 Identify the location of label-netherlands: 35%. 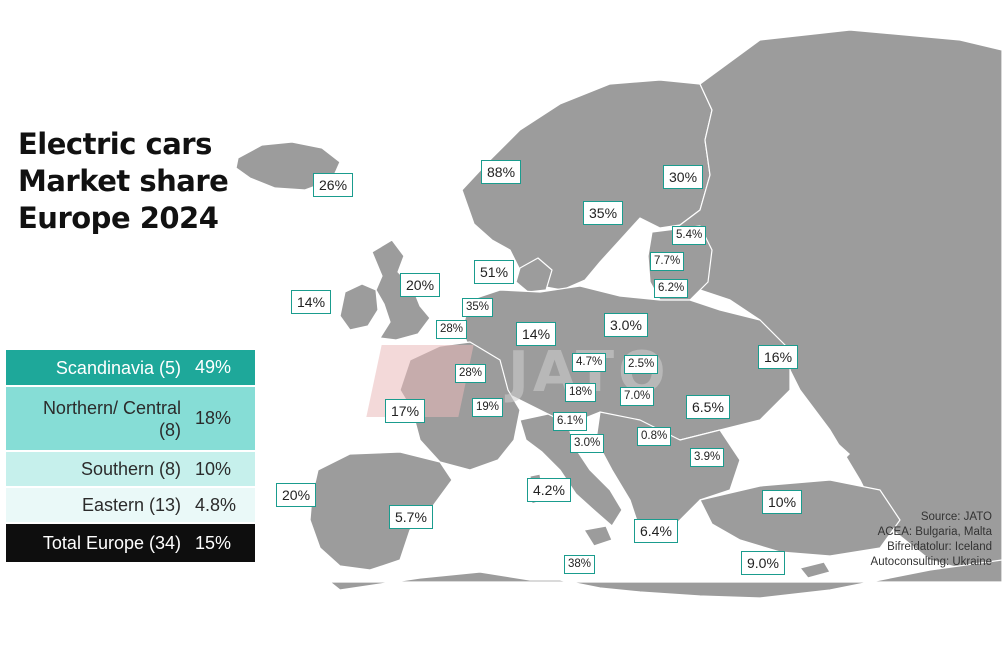
(478, 307).